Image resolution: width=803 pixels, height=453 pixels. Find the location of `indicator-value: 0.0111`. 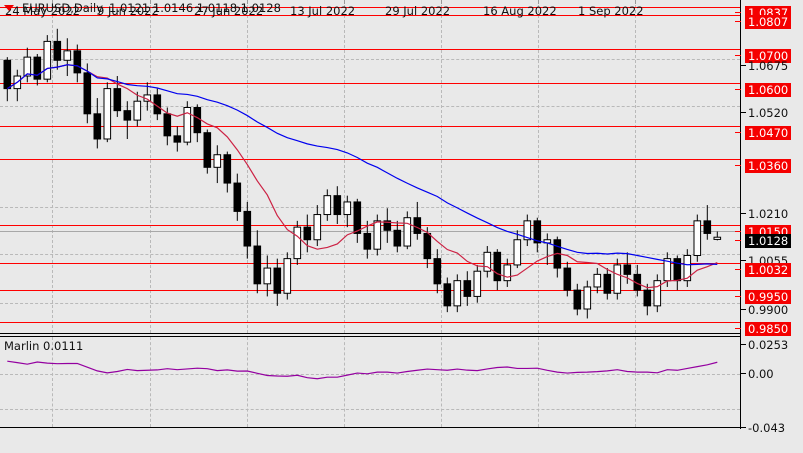

indicator-value: 0.0111 is located at coordinates (63, 346).